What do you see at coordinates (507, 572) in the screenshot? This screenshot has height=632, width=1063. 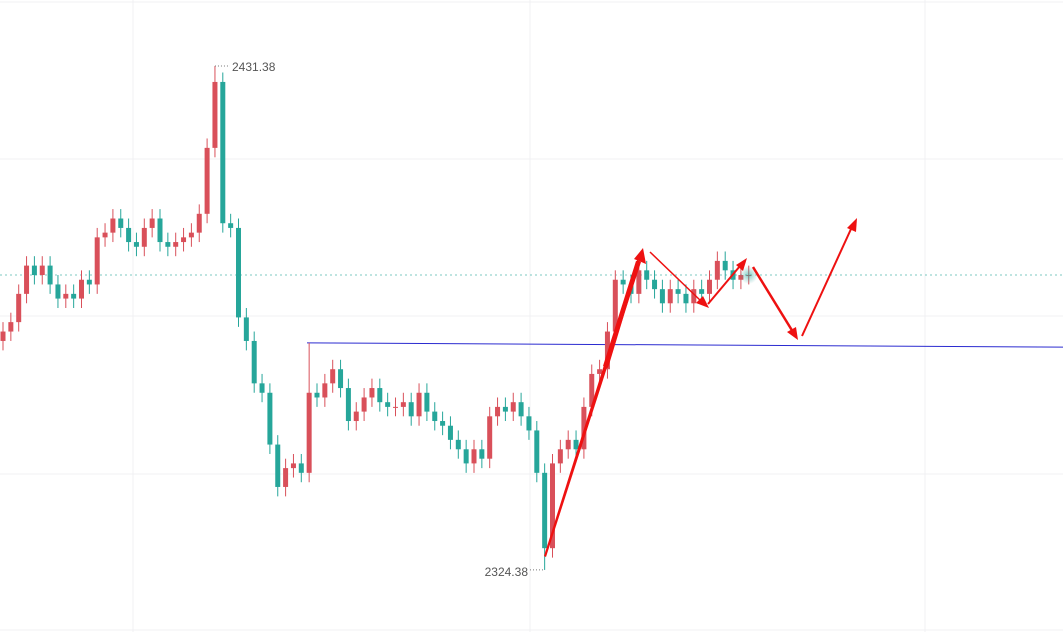 I see `low-label: 2324.38` at bounding box center [507, 572].